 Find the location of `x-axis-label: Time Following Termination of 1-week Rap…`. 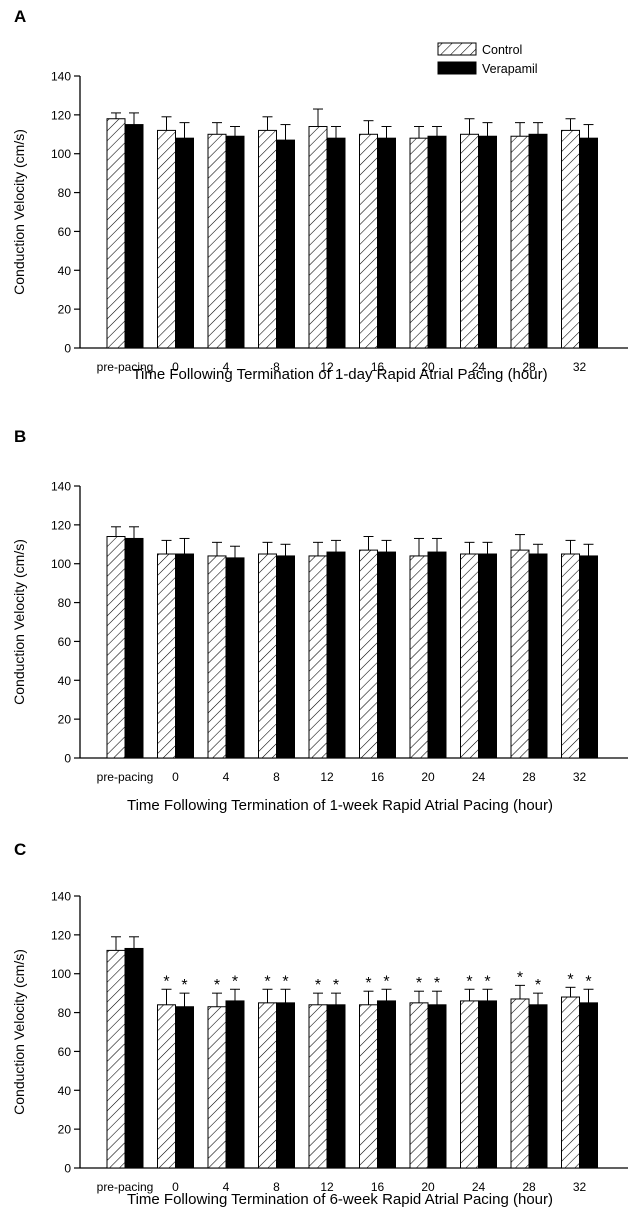

x-axis-label: Time Following Termination of 1-week Rap… is located at coordinates (340, 805).